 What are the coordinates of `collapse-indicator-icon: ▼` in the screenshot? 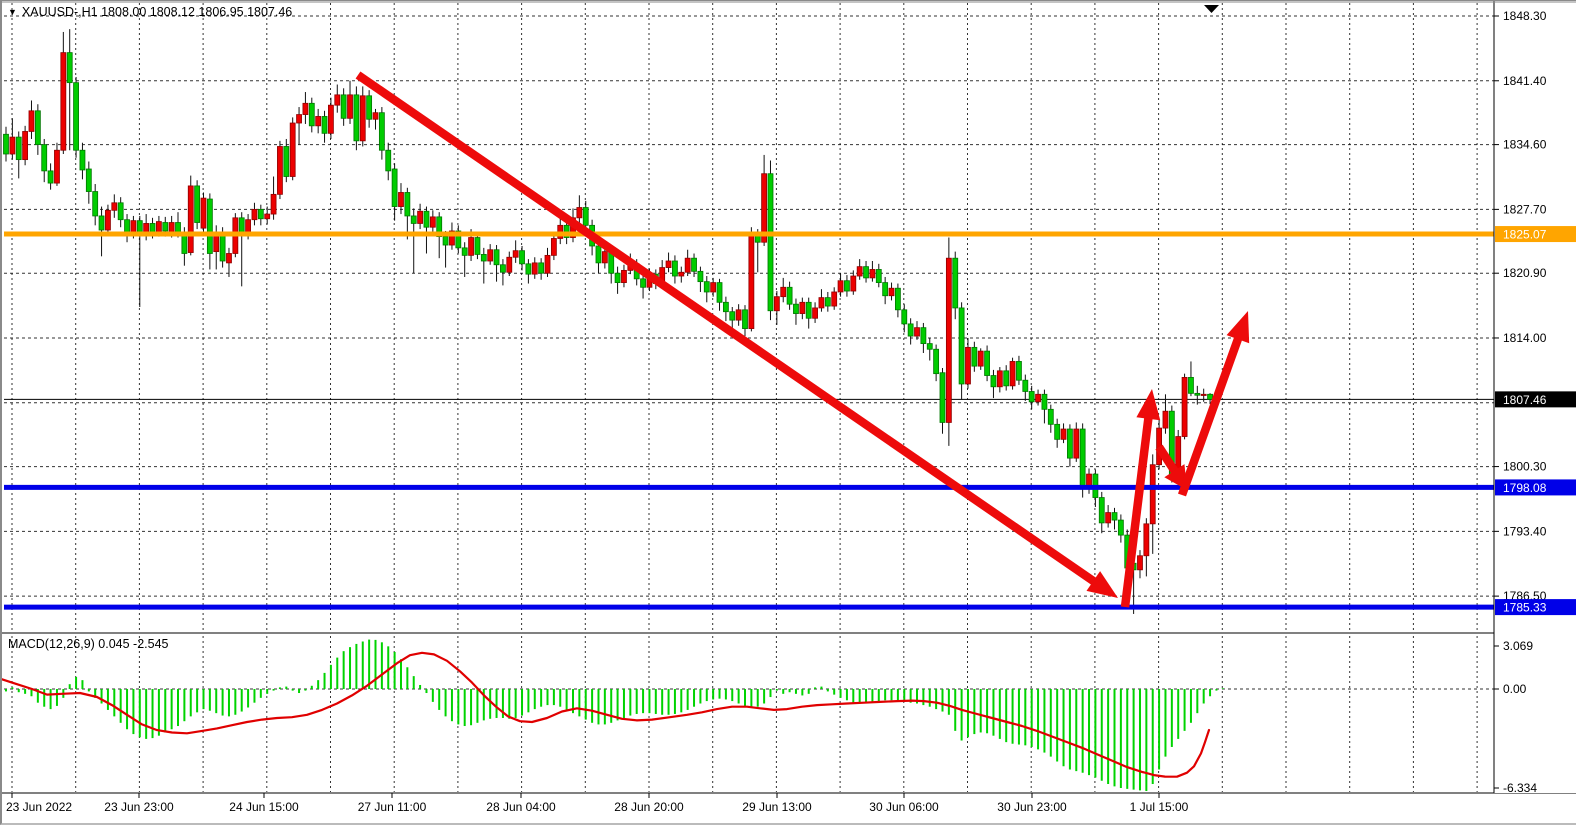 It's located at (12, 12).